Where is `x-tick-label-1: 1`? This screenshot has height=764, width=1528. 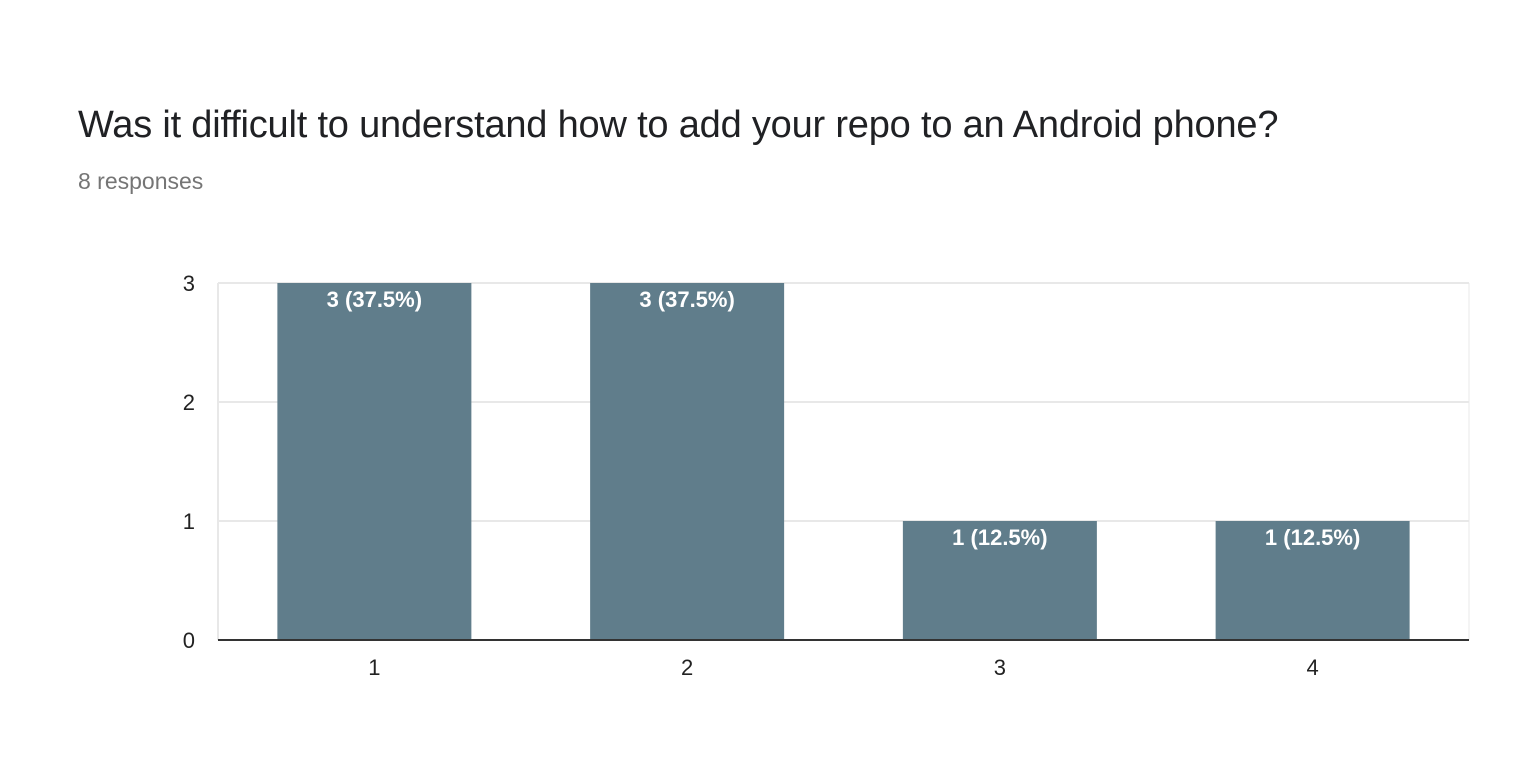
x-tick-label-1: 1 is located at coordinates (374, 667).